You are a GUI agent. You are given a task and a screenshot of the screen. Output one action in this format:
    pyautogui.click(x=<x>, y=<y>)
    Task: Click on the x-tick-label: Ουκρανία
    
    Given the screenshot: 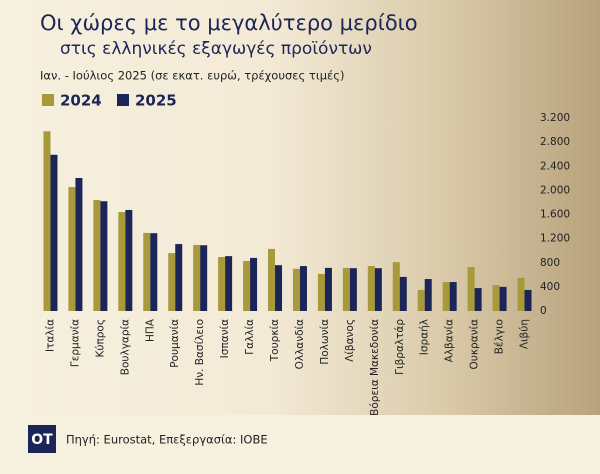 What is the action you would take?
    pyautogui.click(x=475, y=344)
    